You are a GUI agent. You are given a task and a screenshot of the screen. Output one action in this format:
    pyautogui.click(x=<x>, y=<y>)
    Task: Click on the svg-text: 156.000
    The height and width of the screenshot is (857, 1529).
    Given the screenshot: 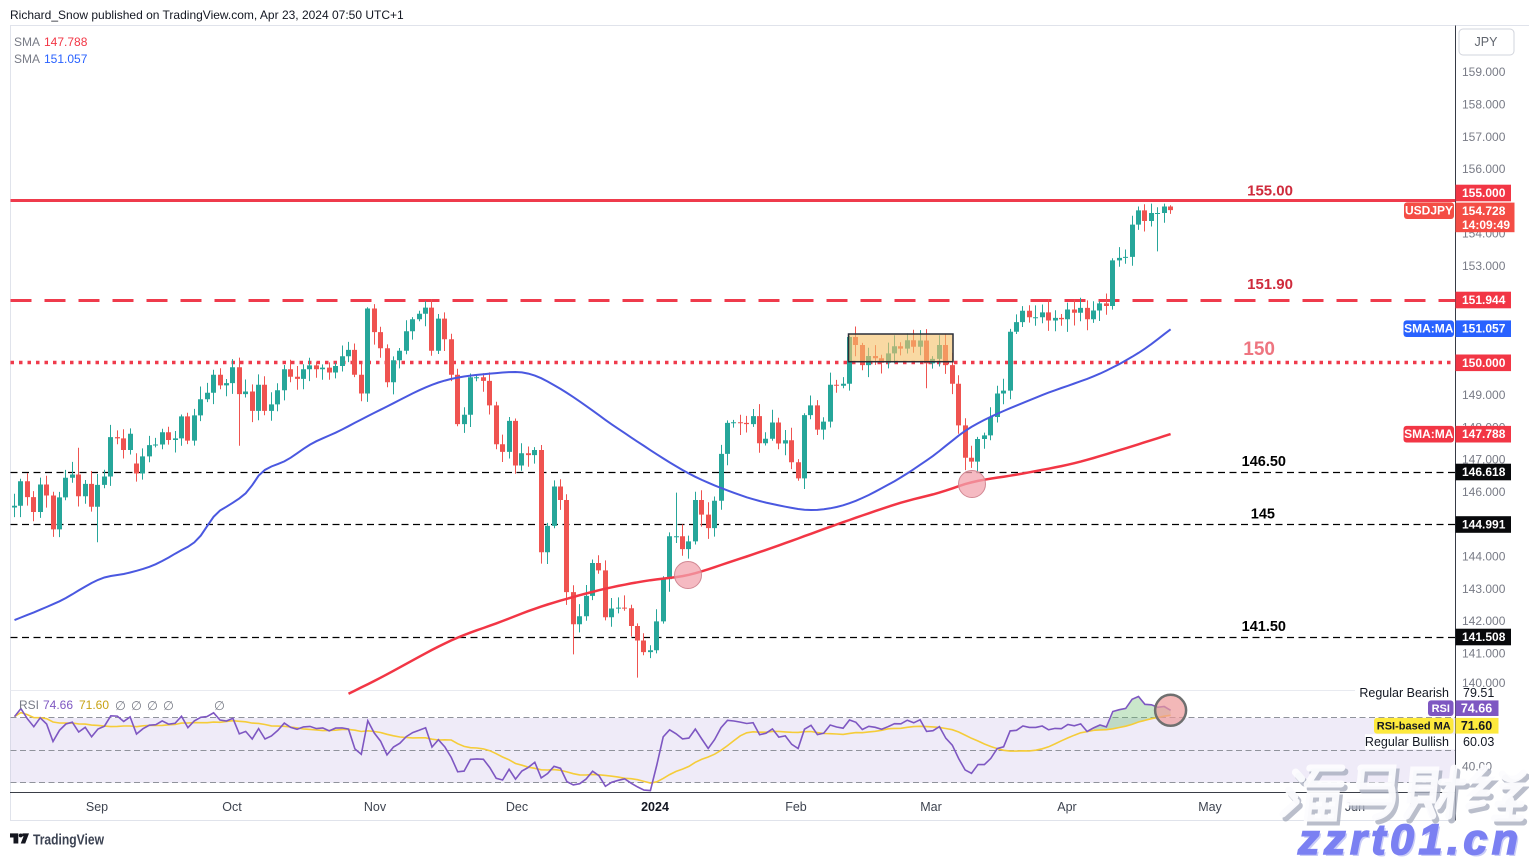 What is the action you would take?
    pyautogui.click(x=1484, y=169)
    